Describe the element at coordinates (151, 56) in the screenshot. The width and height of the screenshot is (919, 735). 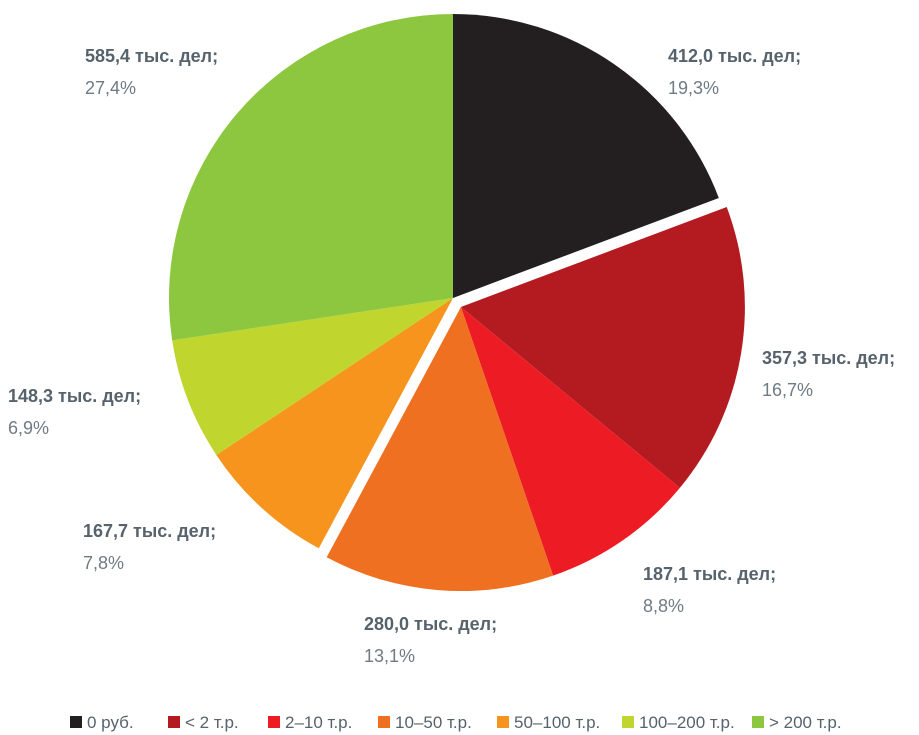
I see `value-label: 585,4 тыс. дел;` at that location.